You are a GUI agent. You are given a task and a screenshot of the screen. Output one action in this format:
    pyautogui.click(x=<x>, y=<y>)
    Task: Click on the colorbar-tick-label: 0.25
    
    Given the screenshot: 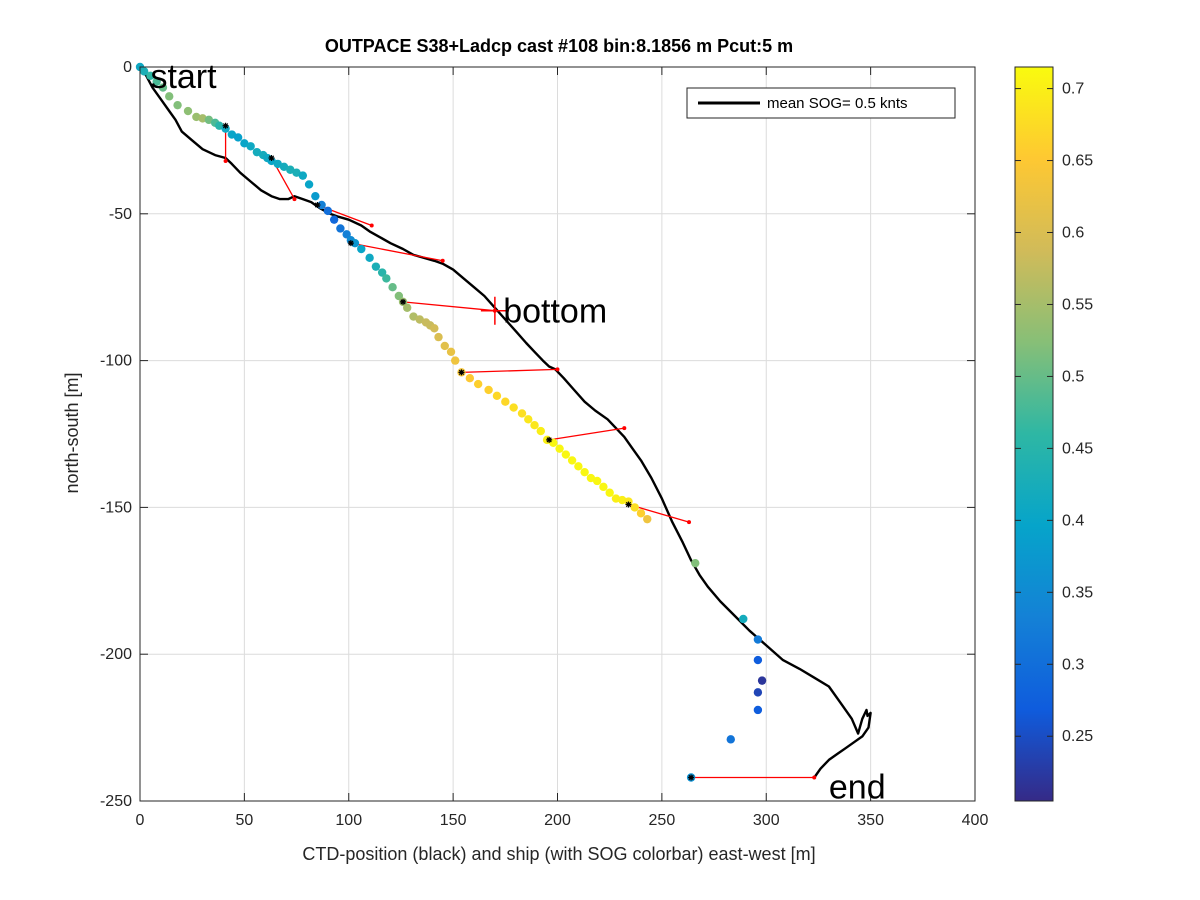 What is the action you would take?
    pyautogui.click(x=1077, y=736)
    